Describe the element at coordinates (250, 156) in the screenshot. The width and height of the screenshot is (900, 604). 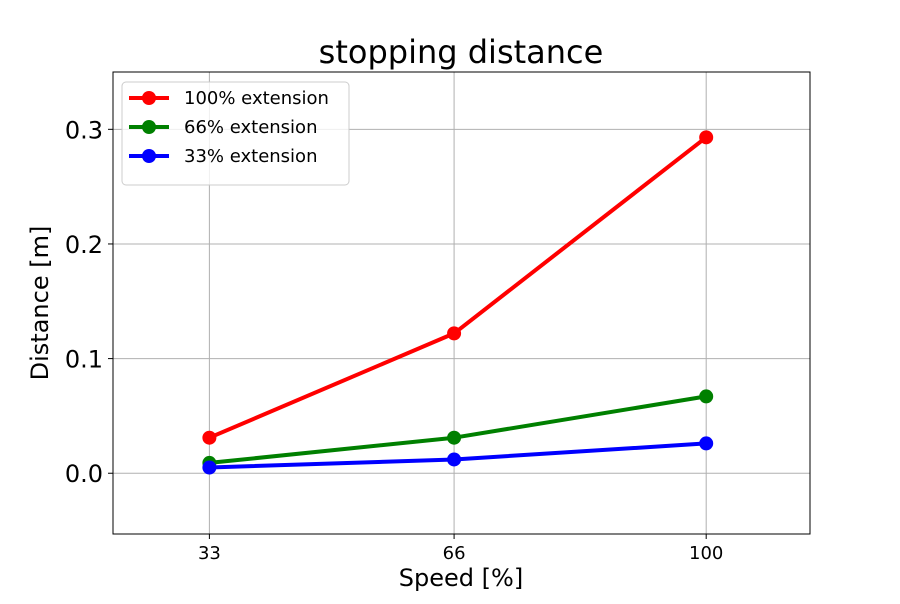
I see `legend-label: 33% extension` at that location.